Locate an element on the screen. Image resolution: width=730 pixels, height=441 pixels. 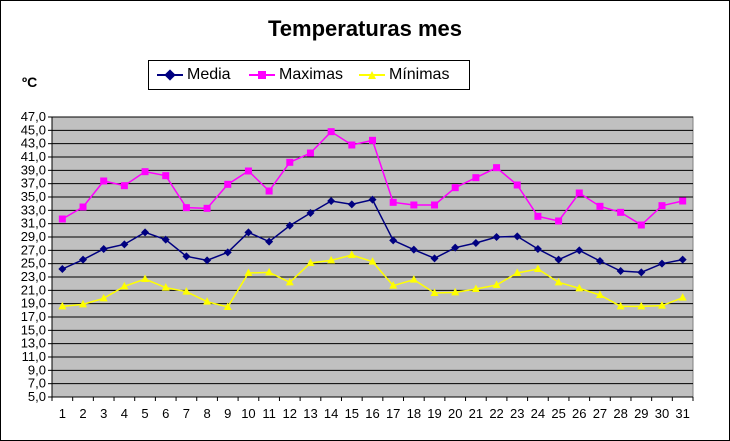
y-tick-label: 23,0 is located at coordinates (33, 276).